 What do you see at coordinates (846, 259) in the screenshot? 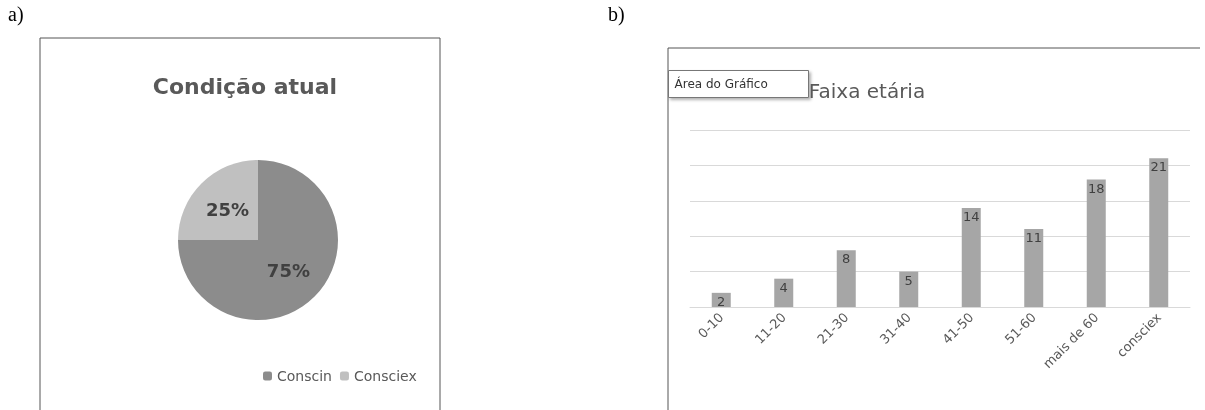
I see `data-label: 8` at bounding box center [846, 259].